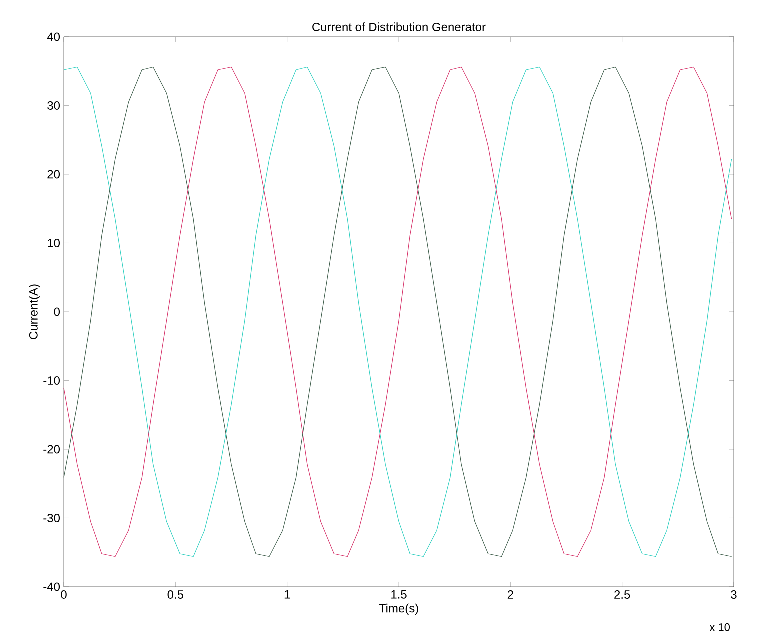 This screenshot has width=759, height=636. I want to click on text: x 10, so click(720, 628).